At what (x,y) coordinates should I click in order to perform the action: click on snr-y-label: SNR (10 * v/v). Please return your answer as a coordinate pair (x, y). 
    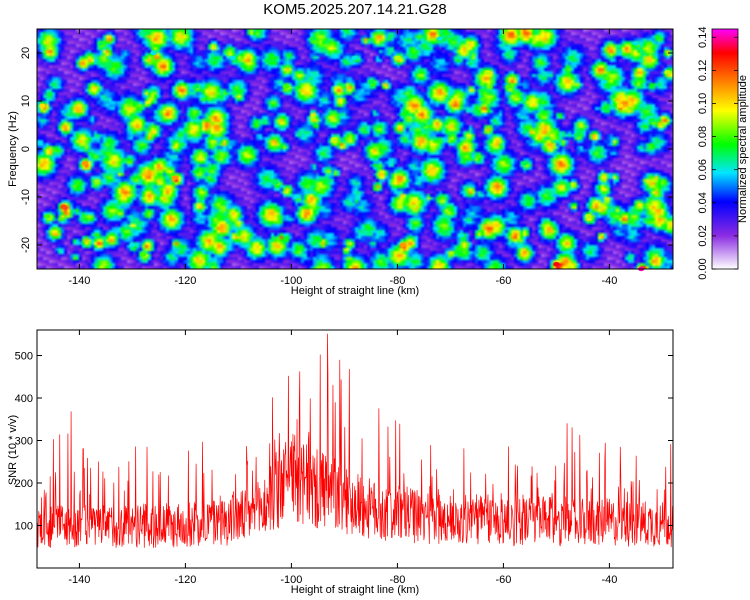
    Looking at the image, I should click on (13, 450).